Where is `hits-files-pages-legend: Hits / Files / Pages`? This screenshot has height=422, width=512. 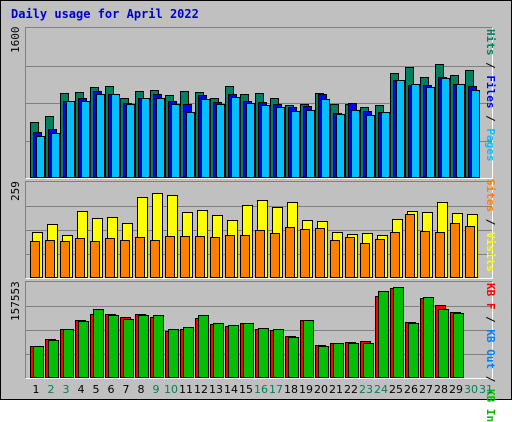 hits-files-pages-legend: Hits / Files / Pages is located at coordinates (490, 95).